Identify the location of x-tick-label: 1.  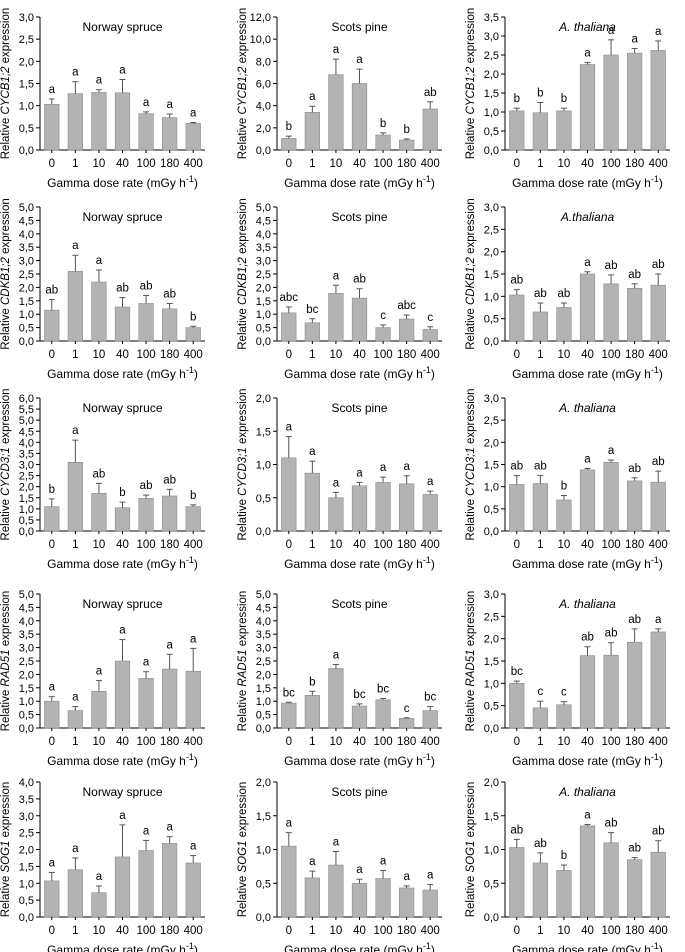
(75, 355).